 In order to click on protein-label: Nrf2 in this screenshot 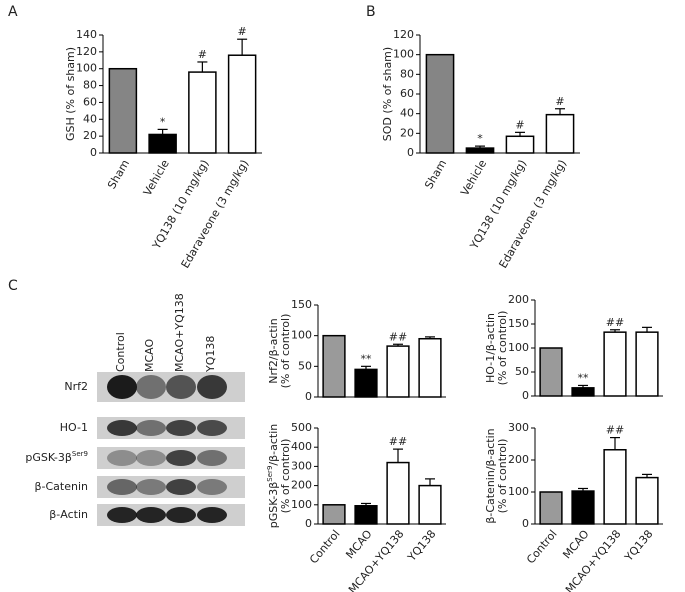, I will do `click(76, 386)`.